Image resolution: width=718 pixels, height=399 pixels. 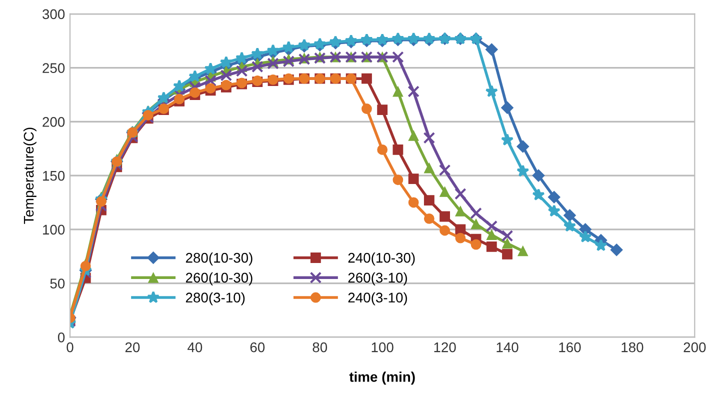 What do you see at coordinates (377, 279) in the screenshot?
I see `legend-label: 260(3-10)` at bounding box center [377, 279].